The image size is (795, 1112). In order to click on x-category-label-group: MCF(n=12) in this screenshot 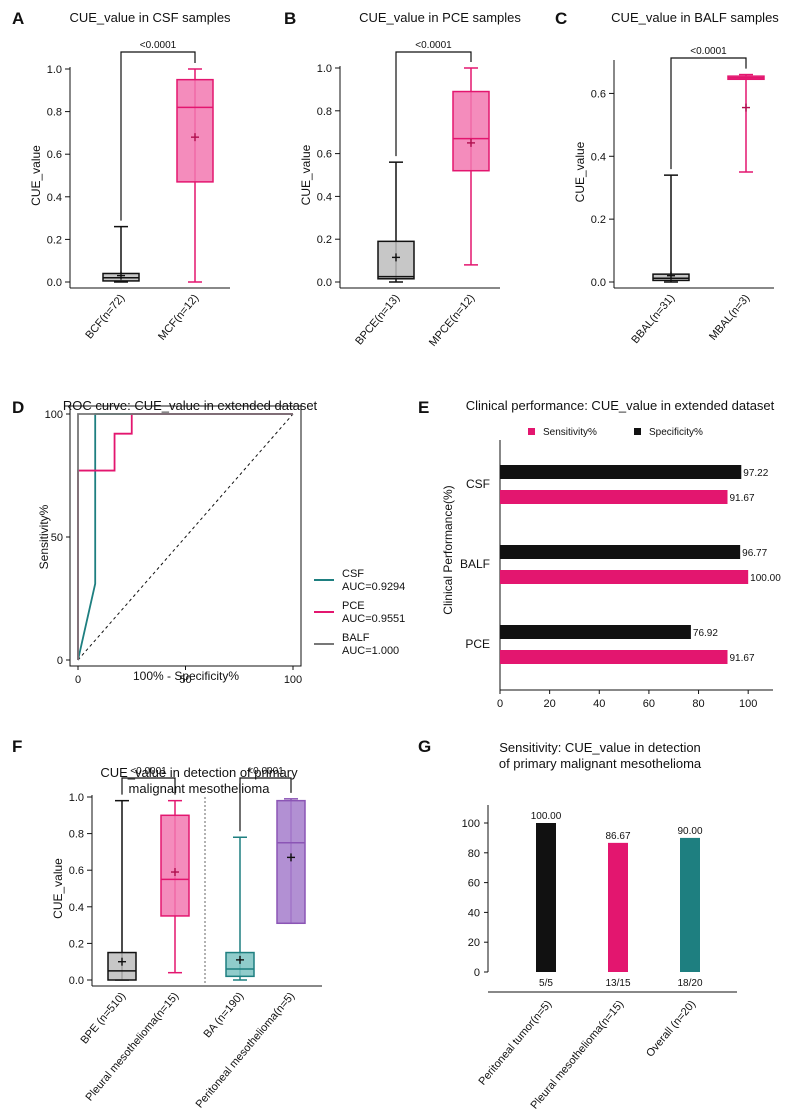, I will do `click(178, 317)`.